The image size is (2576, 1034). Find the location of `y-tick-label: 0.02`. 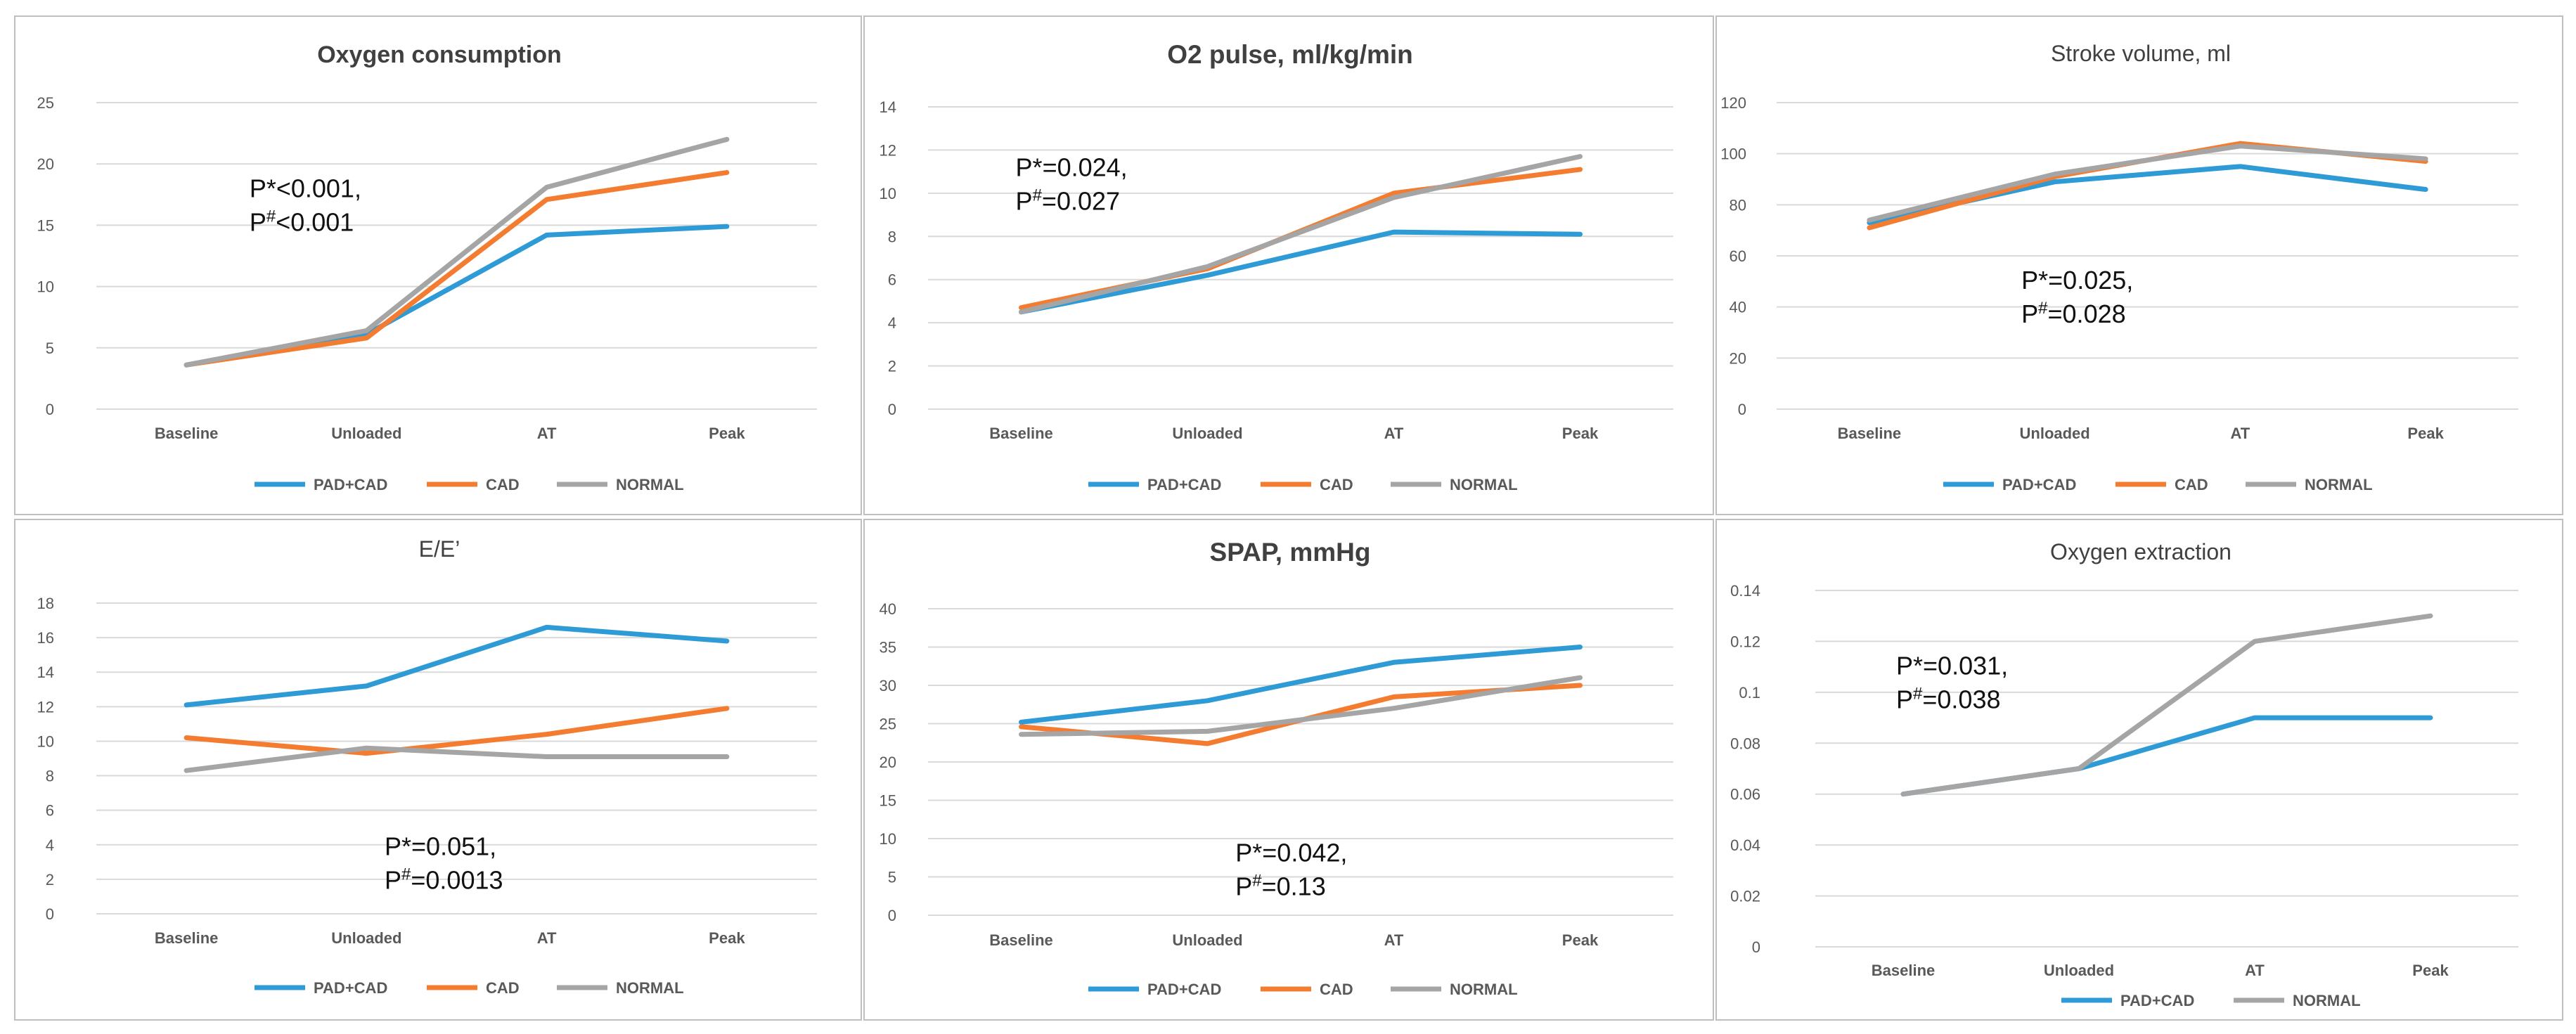

y-tick-label: 0.02 is located at coordinates (1745, 896).